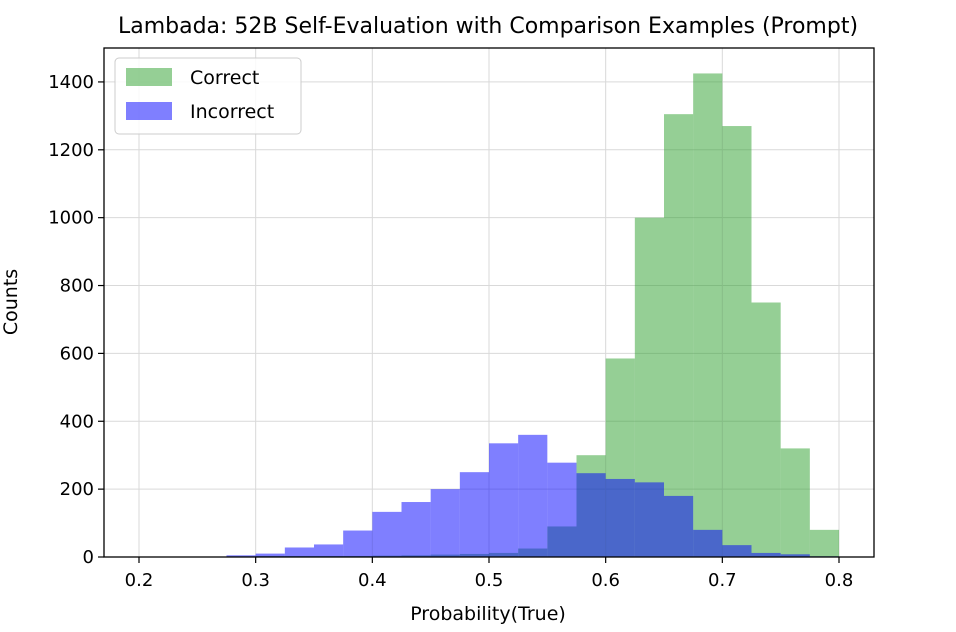 This screenshot has width=956, height=632. What do you see at coordinates (489, 580) in the screenshot?
I see `x-tick-label: 0.5` at bounding box center [489, 580].